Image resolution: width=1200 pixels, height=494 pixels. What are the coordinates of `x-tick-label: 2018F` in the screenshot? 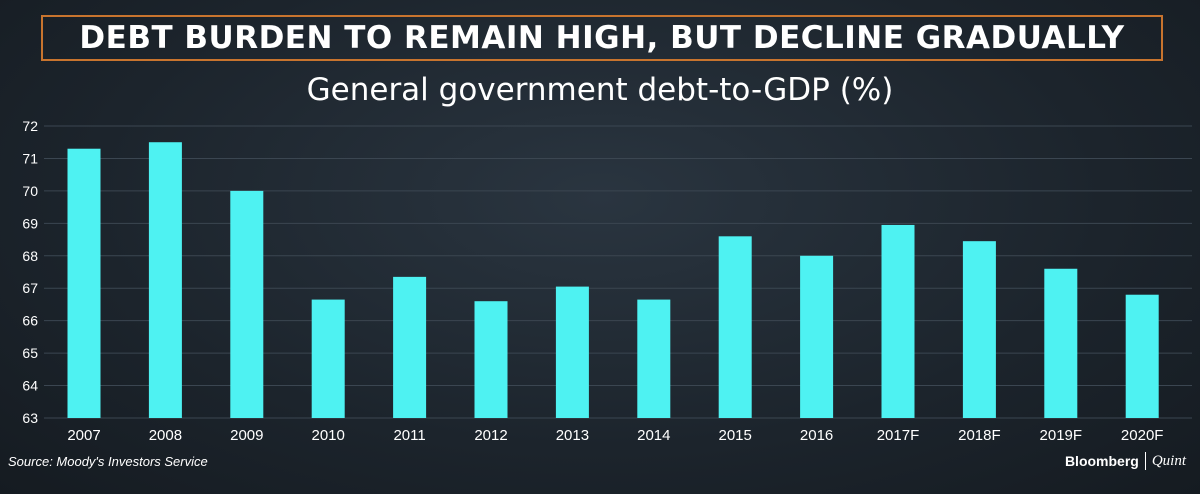 It's located at (979, 435).